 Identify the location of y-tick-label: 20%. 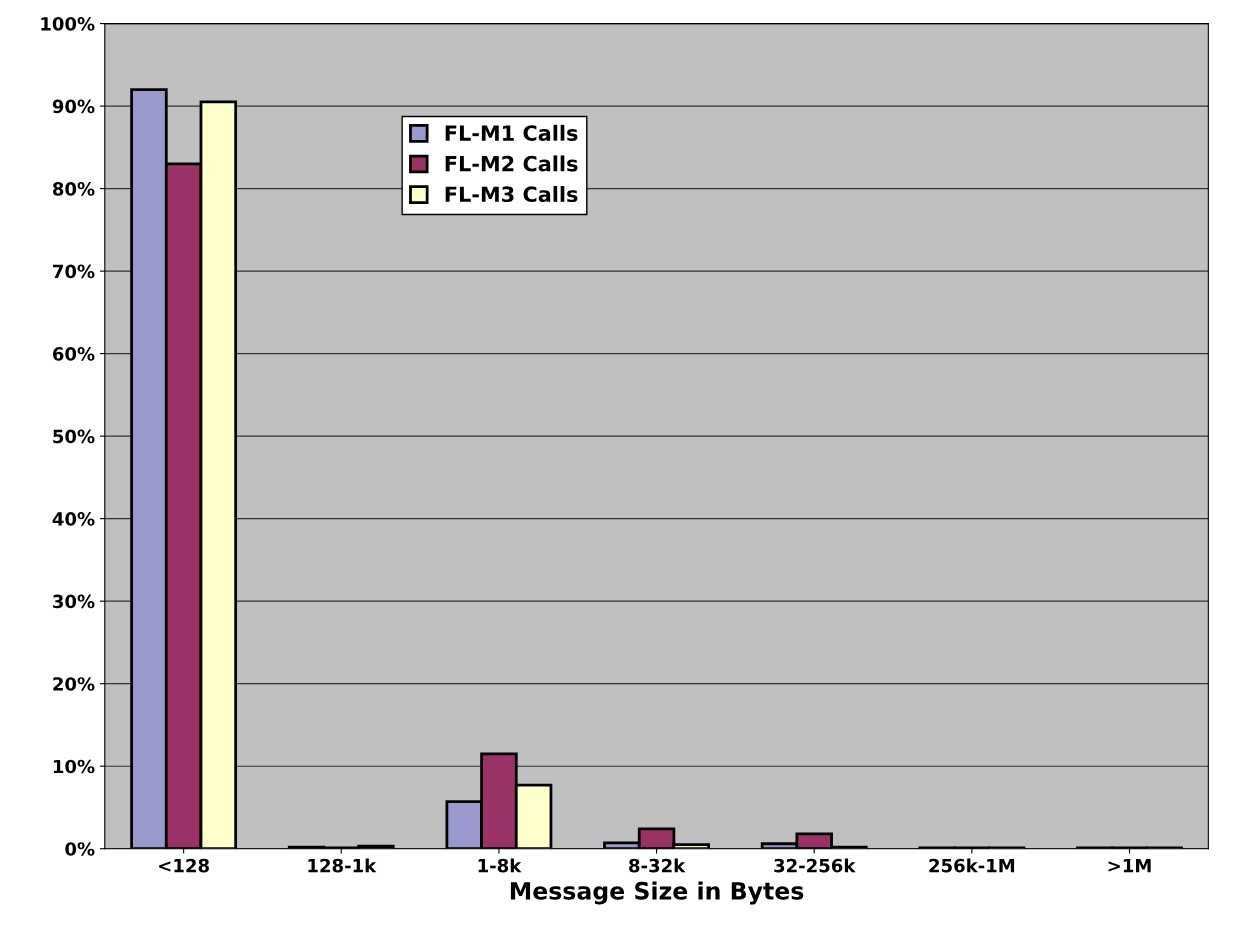
(74, 684).